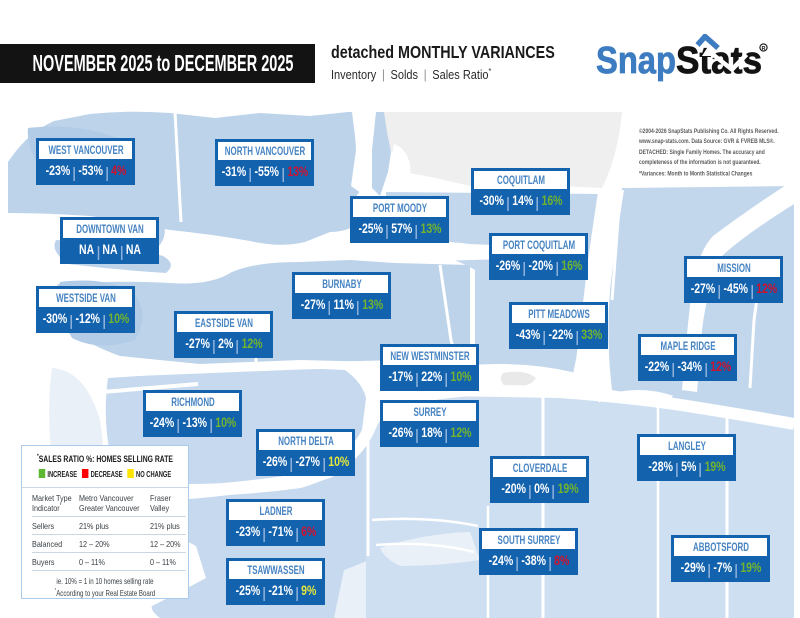 The height and width of the screenshot is (618, 800). I want to click on svg-text: Snap, so click(636, 61).